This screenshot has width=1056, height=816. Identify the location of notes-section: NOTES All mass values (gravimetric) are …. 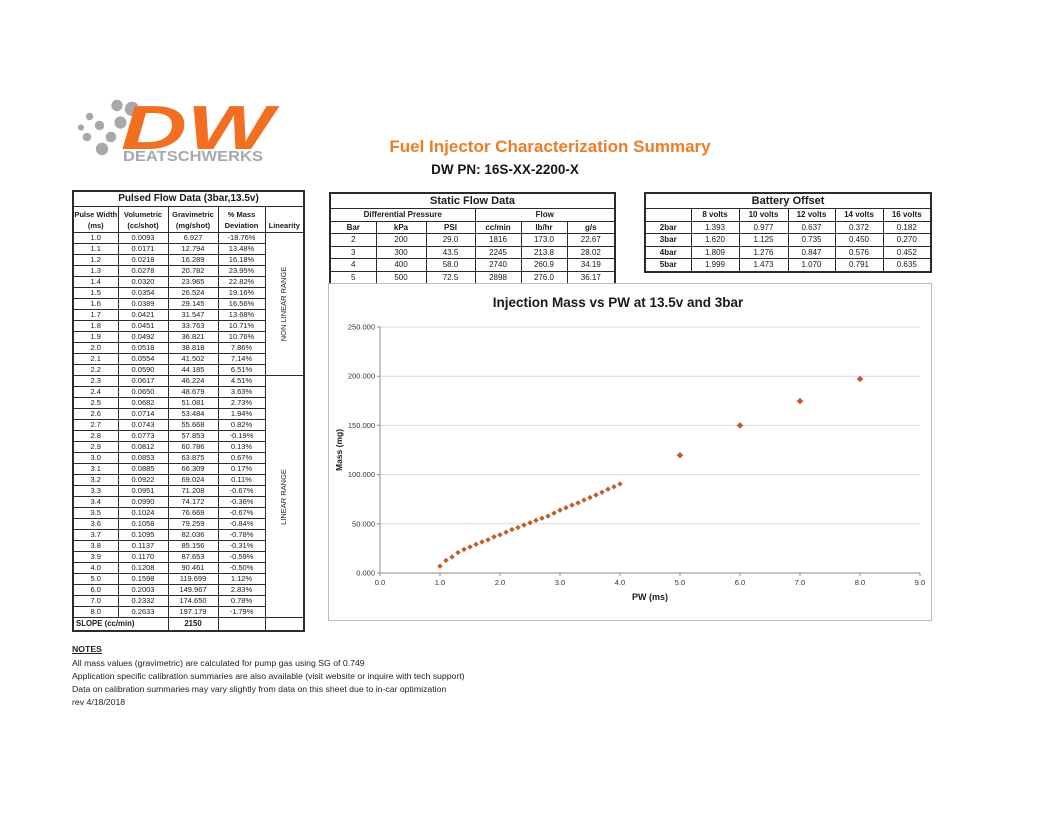
(352, 676).